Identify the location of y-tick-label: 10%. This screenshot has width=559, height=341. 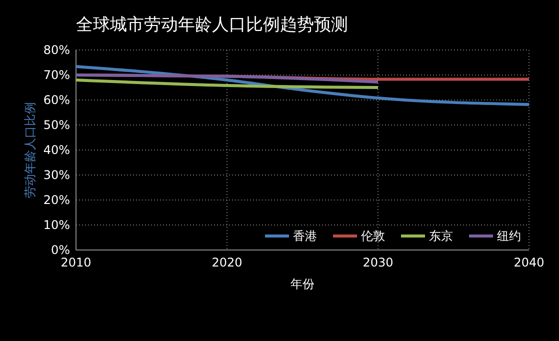
(56, 225).